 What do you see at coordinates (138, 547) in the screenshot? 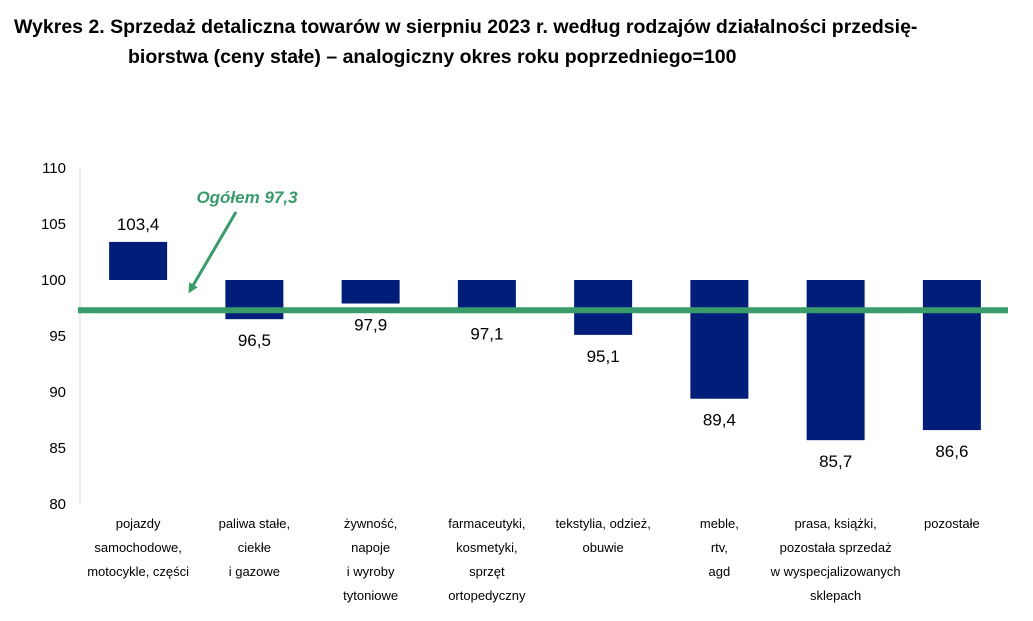
I see `category-label: pojazdy samochodowe, motocykle, części` at bounding box center [138, 547].